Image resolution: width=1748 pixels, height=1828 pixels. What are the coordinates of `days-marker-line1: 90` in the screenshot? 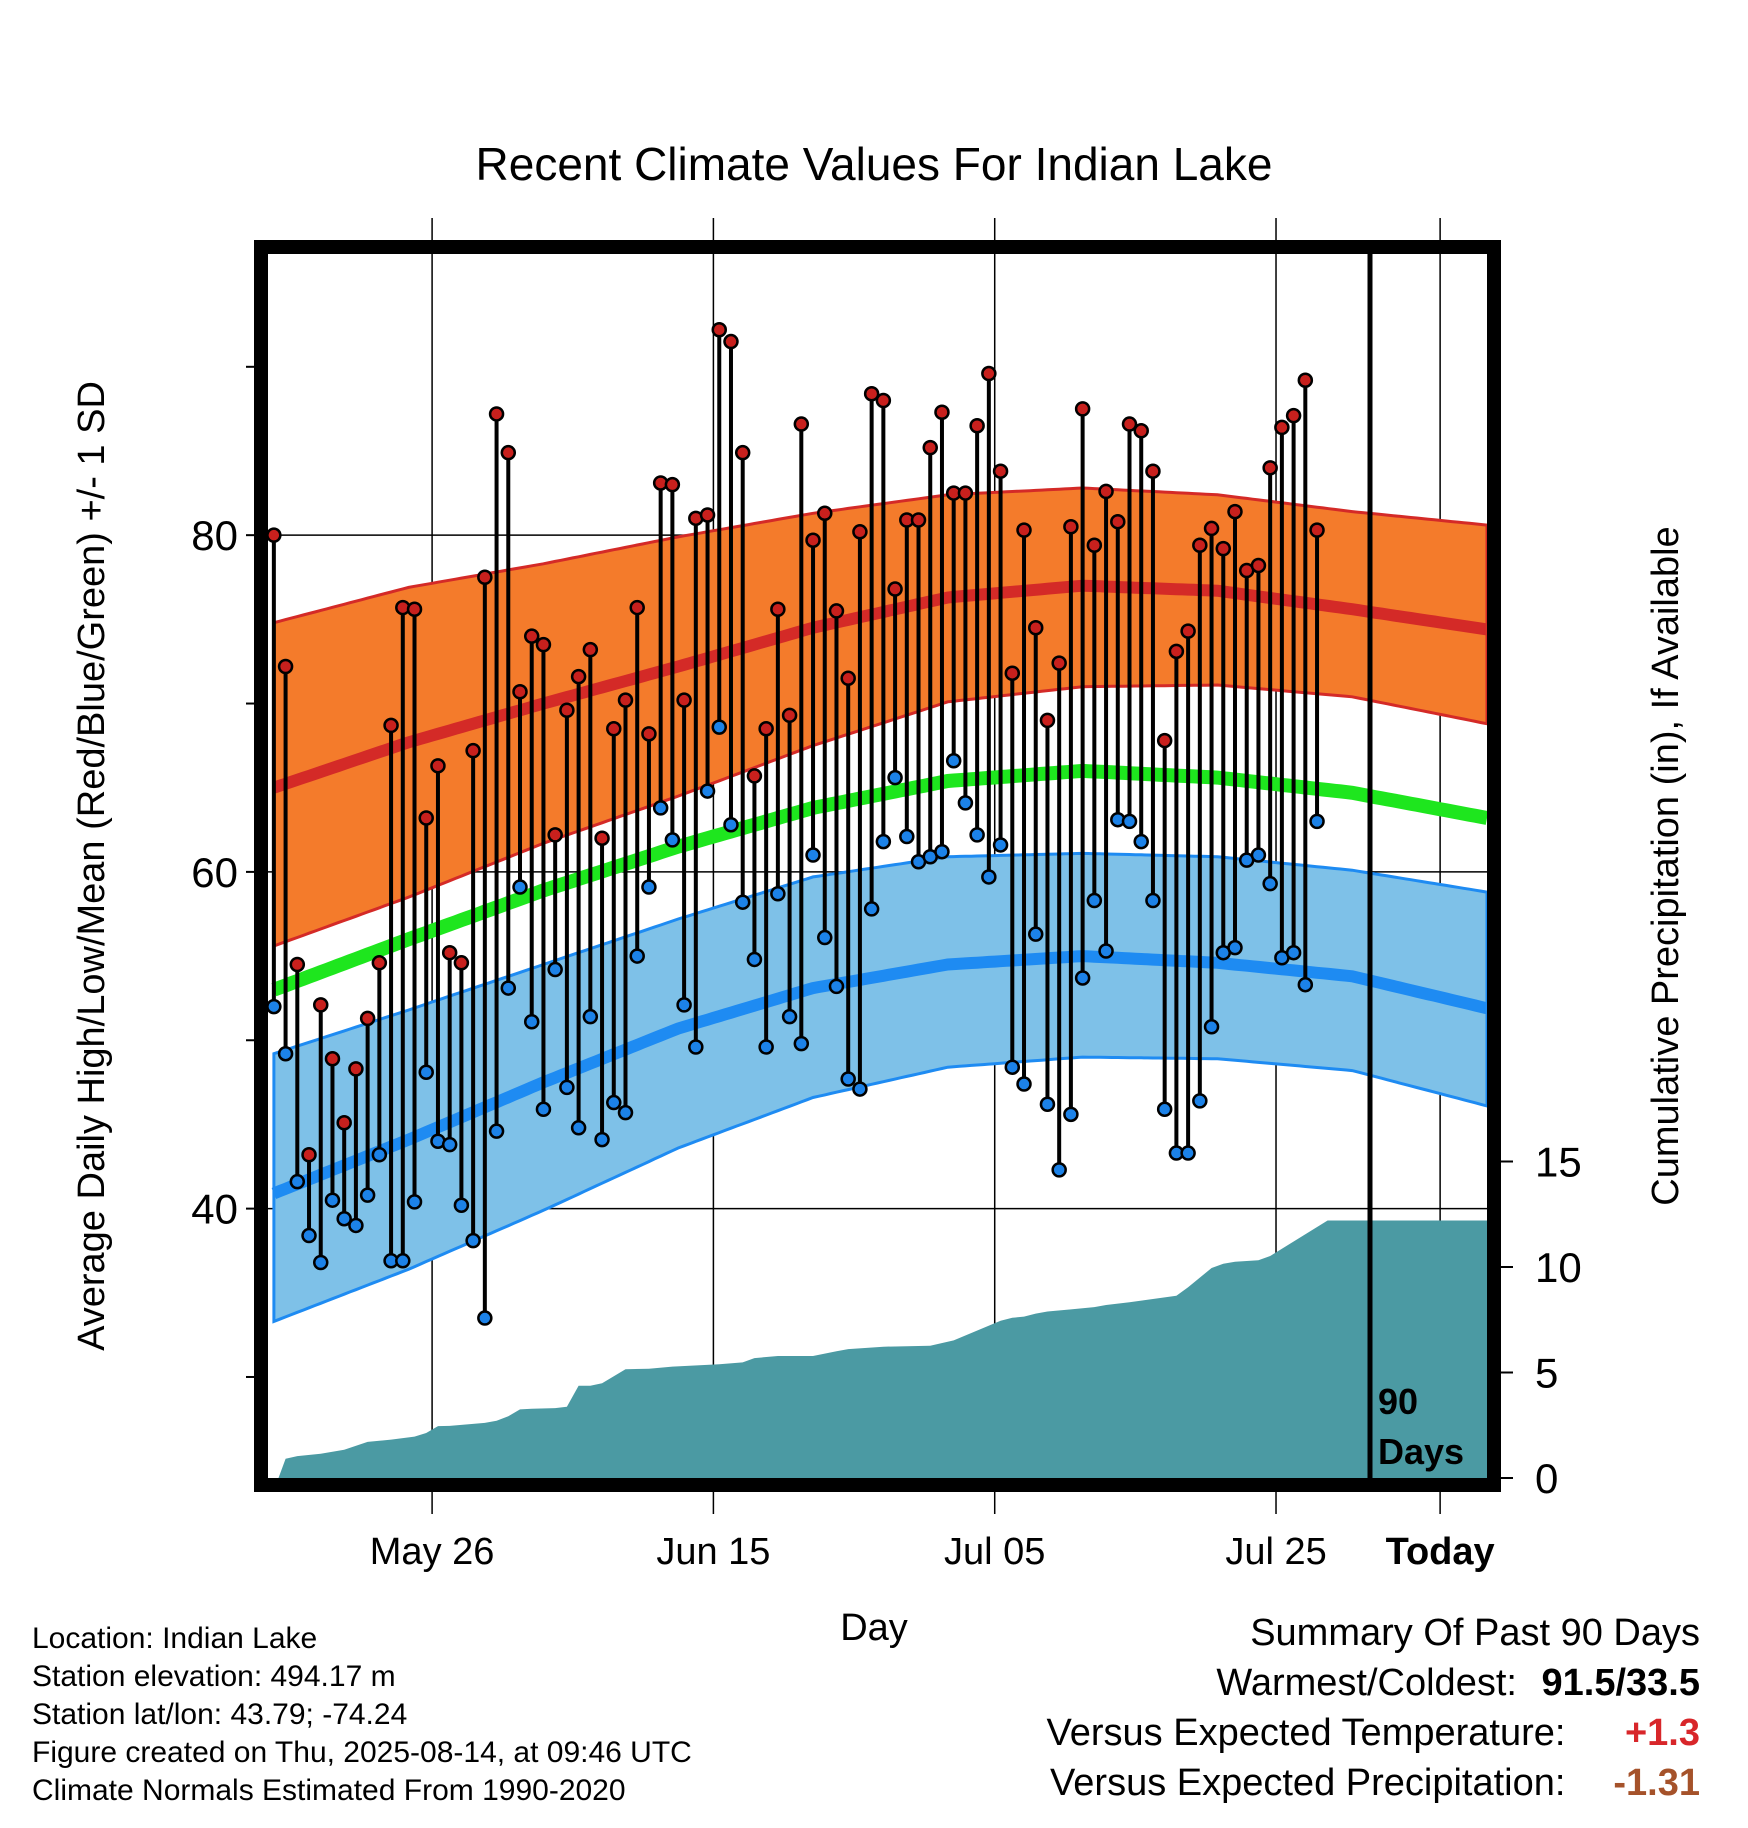 It's located at (1398, 1401).